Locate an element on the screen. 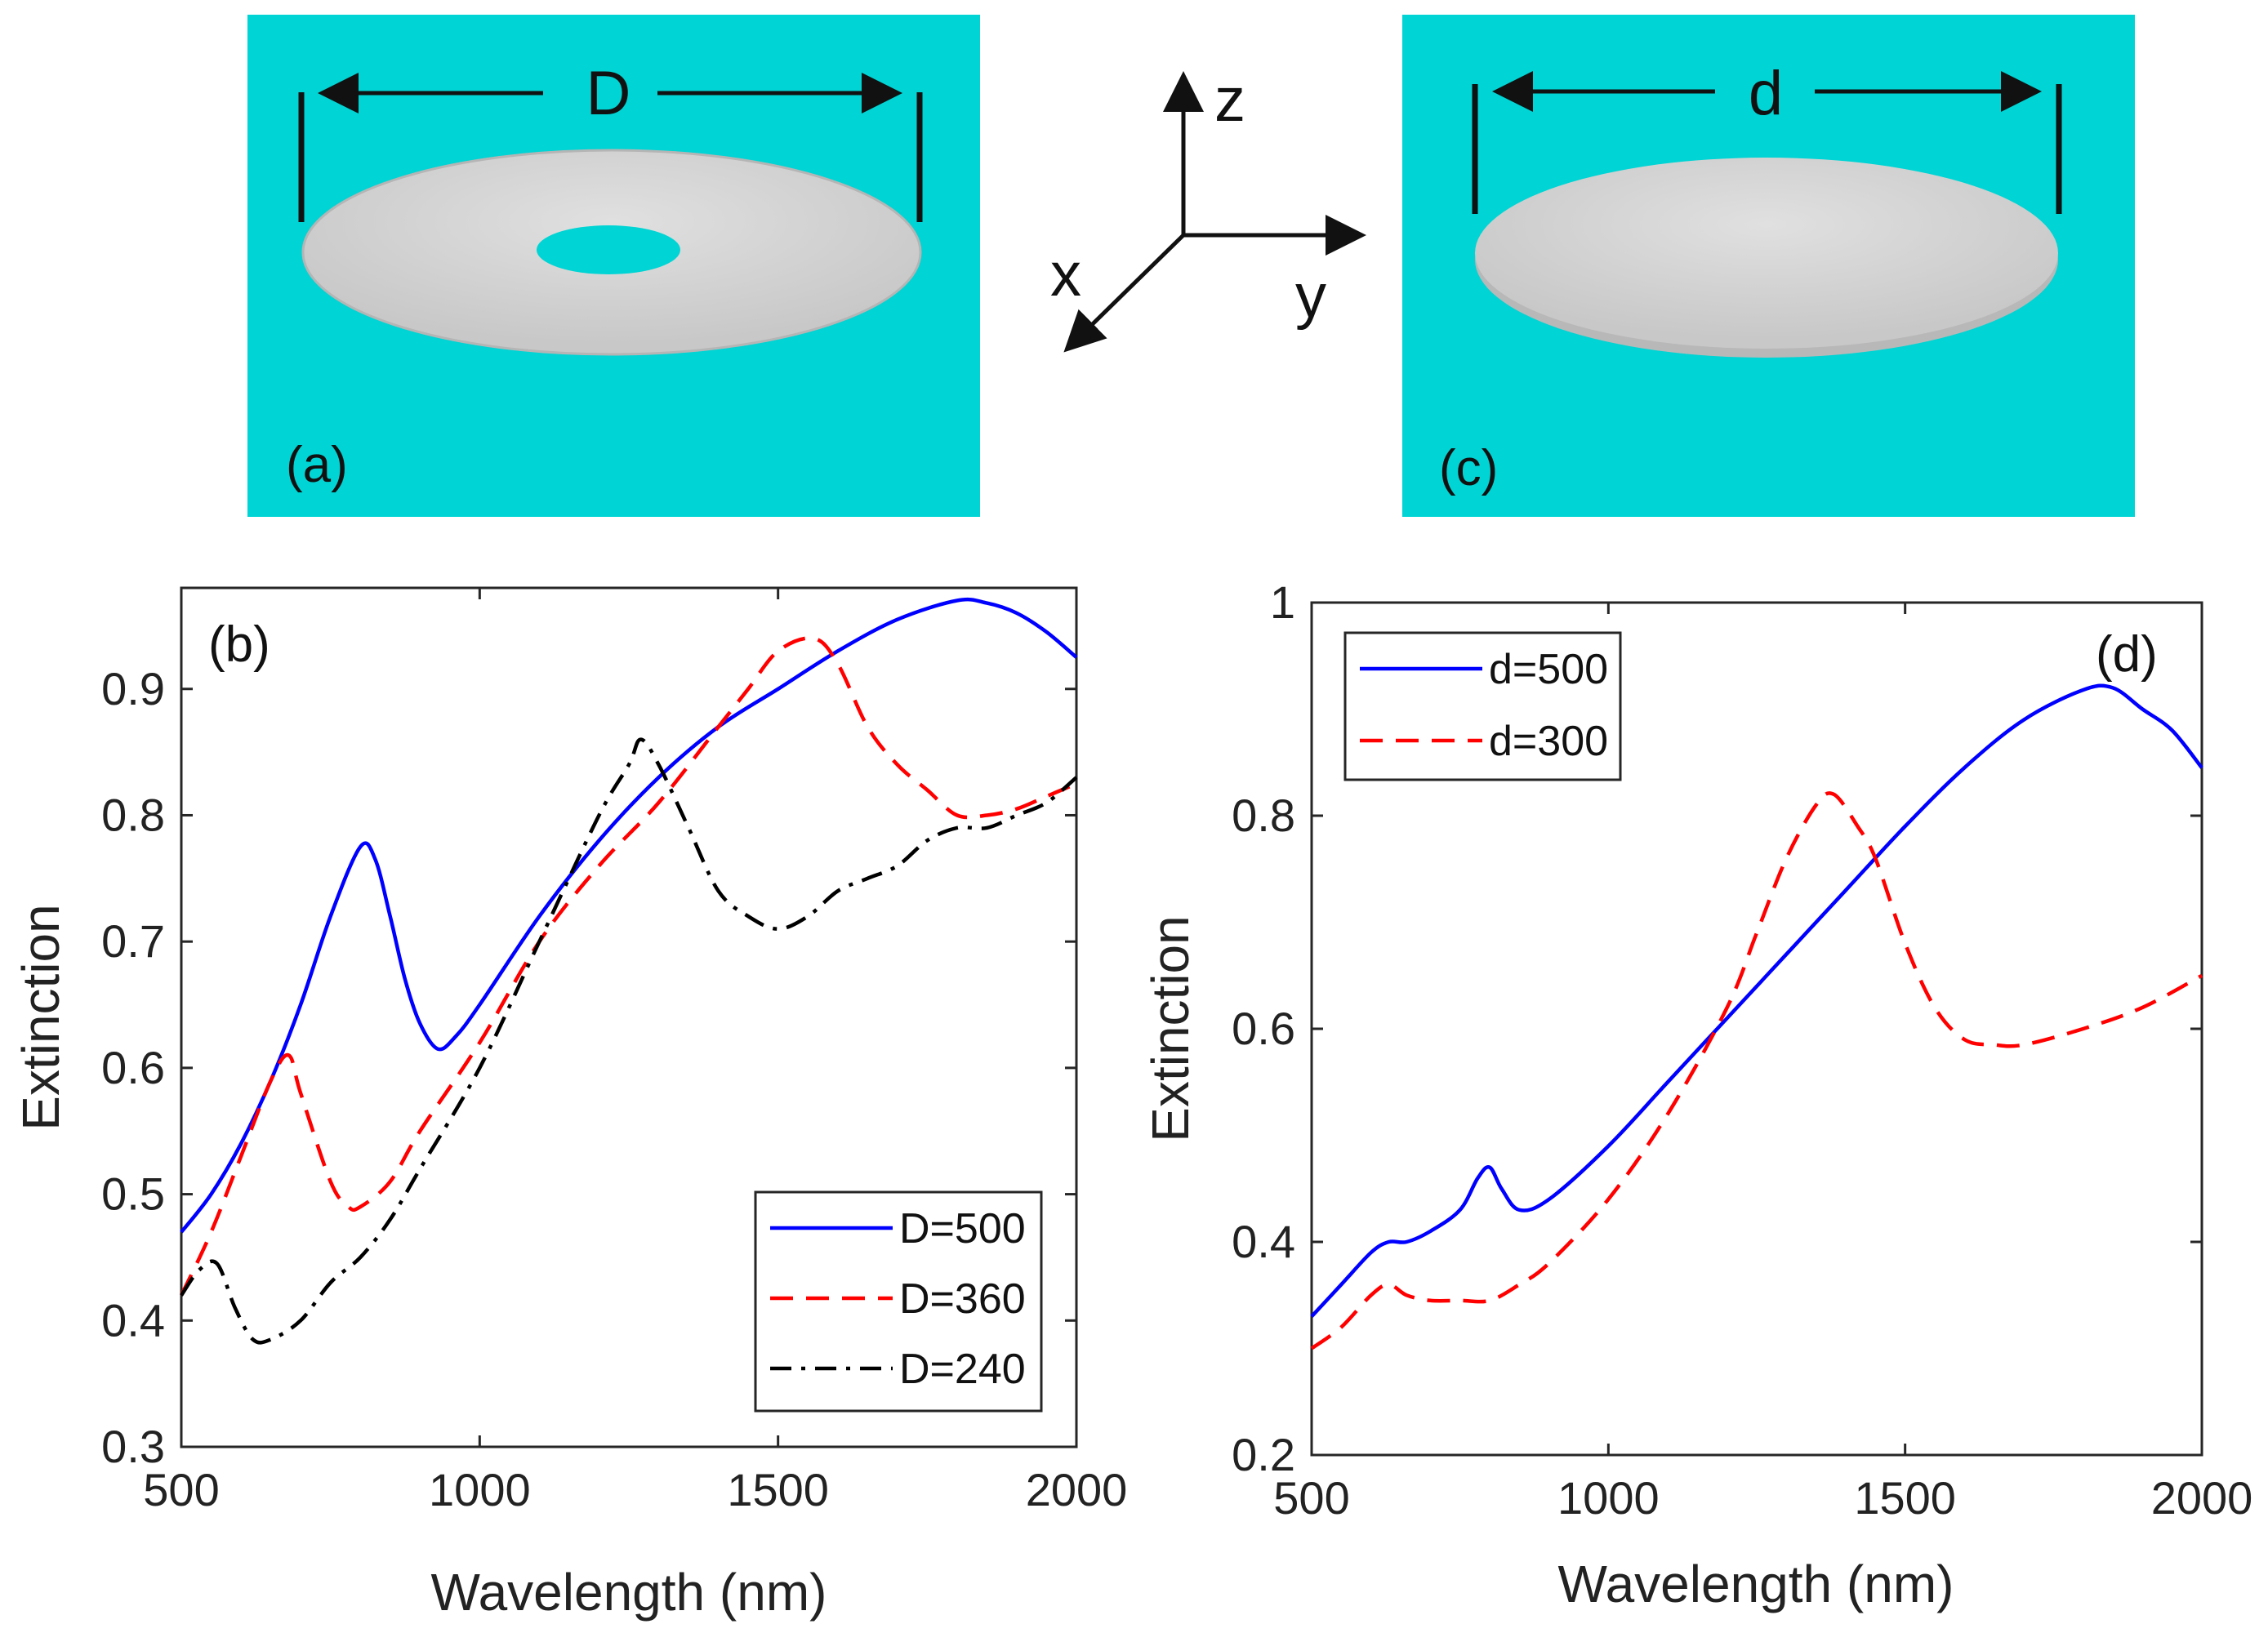 This screenshot has height=1633, width=2268. legend-label: d=500 is located at coordinates (1548, 669).